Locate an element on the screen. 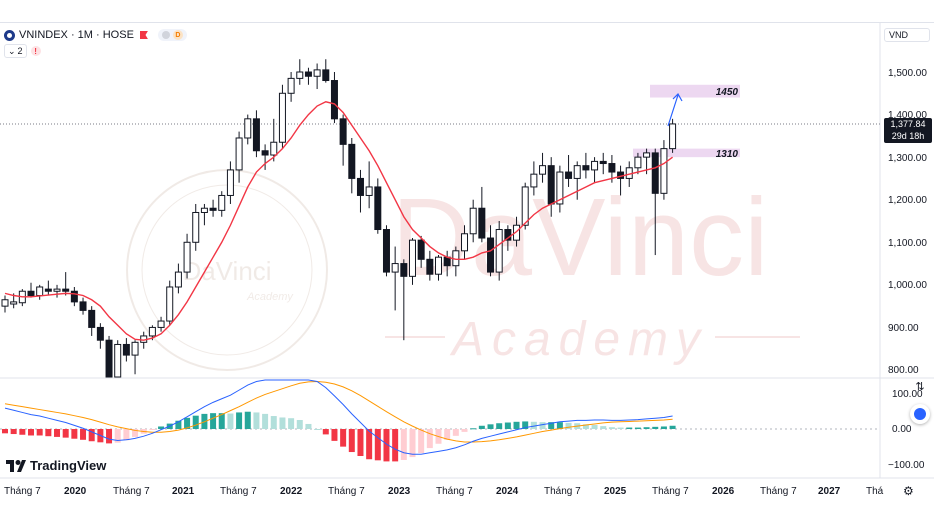  indicator-controls: ⌄ 2 ! is located at coordinates (22, 51).